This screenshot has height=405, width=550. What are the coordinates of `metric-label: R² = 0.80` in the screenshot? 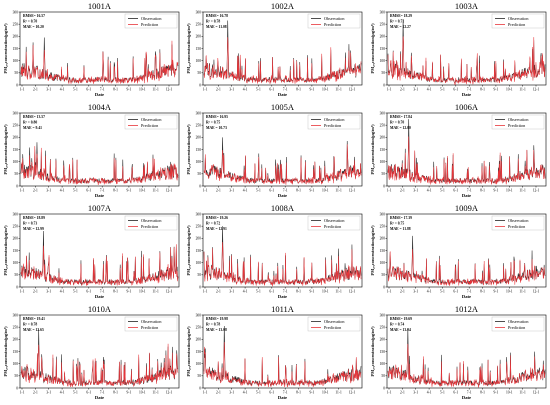 It's located at (30, 123).